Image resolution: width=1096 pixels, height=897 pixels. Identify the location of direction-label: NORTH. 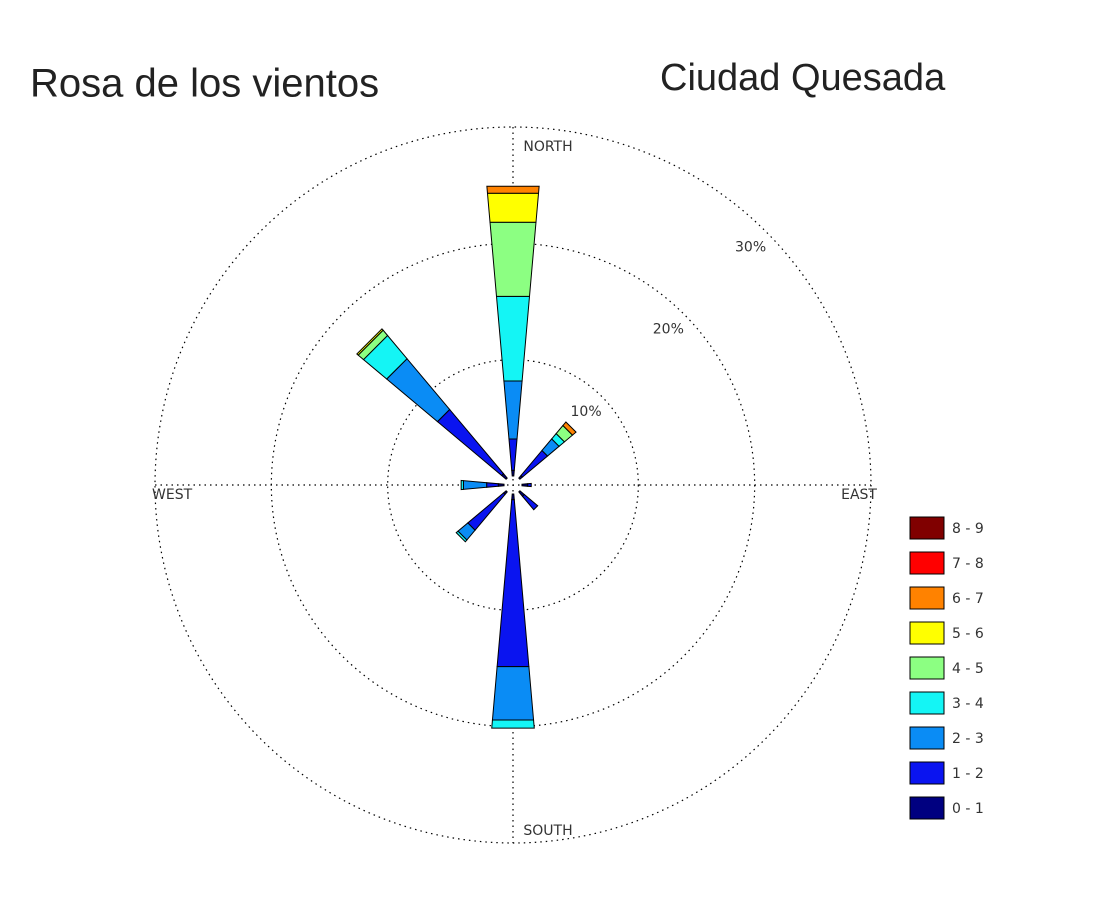
(547, 147).